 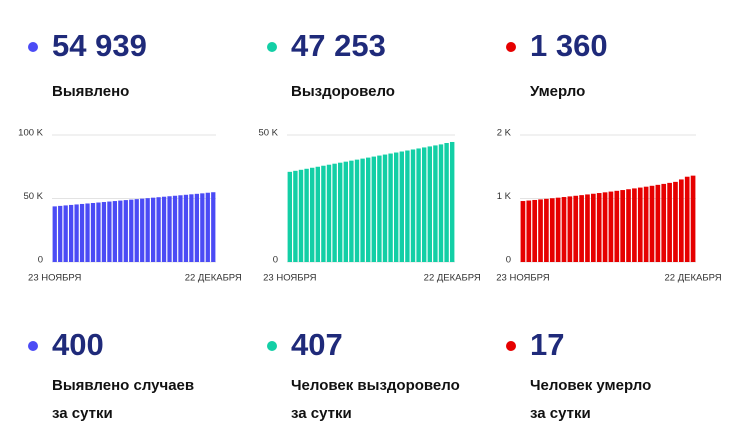 I want to click on stat-label: Умерло, so click(x=557, y=91).